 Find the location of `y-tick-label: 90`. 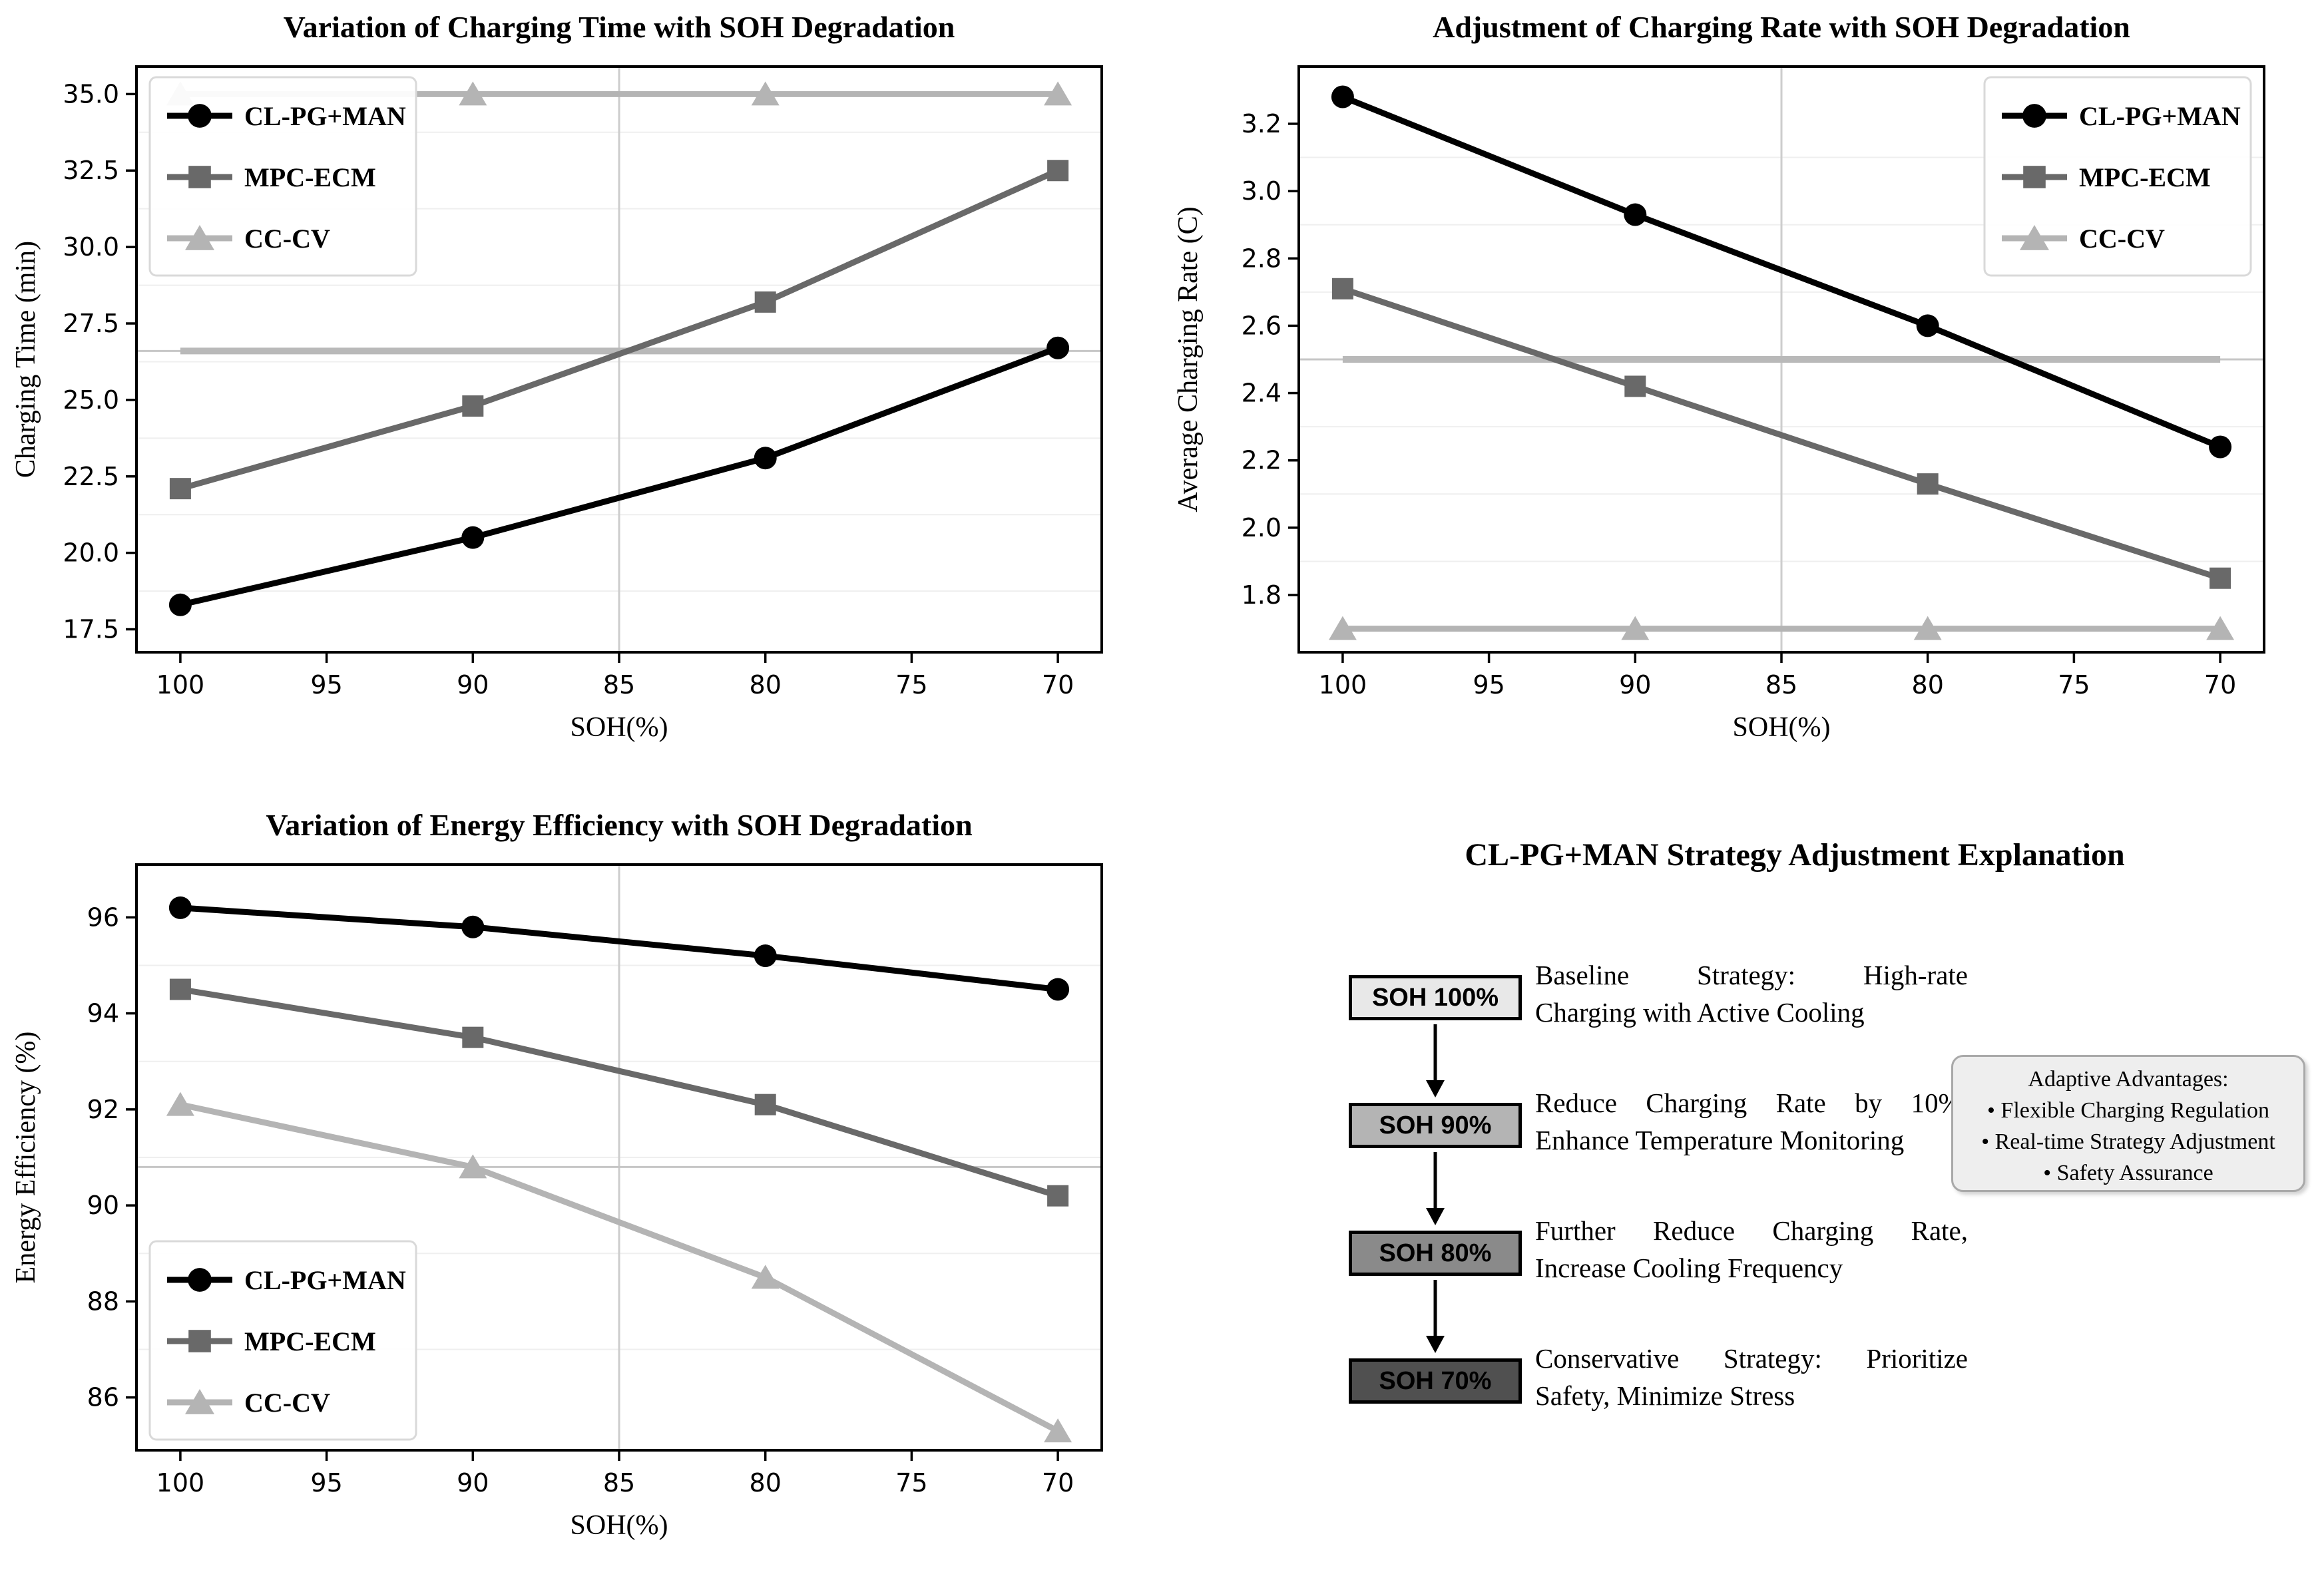

y-tick-label: 90 is located at coordinates (103, 1205).